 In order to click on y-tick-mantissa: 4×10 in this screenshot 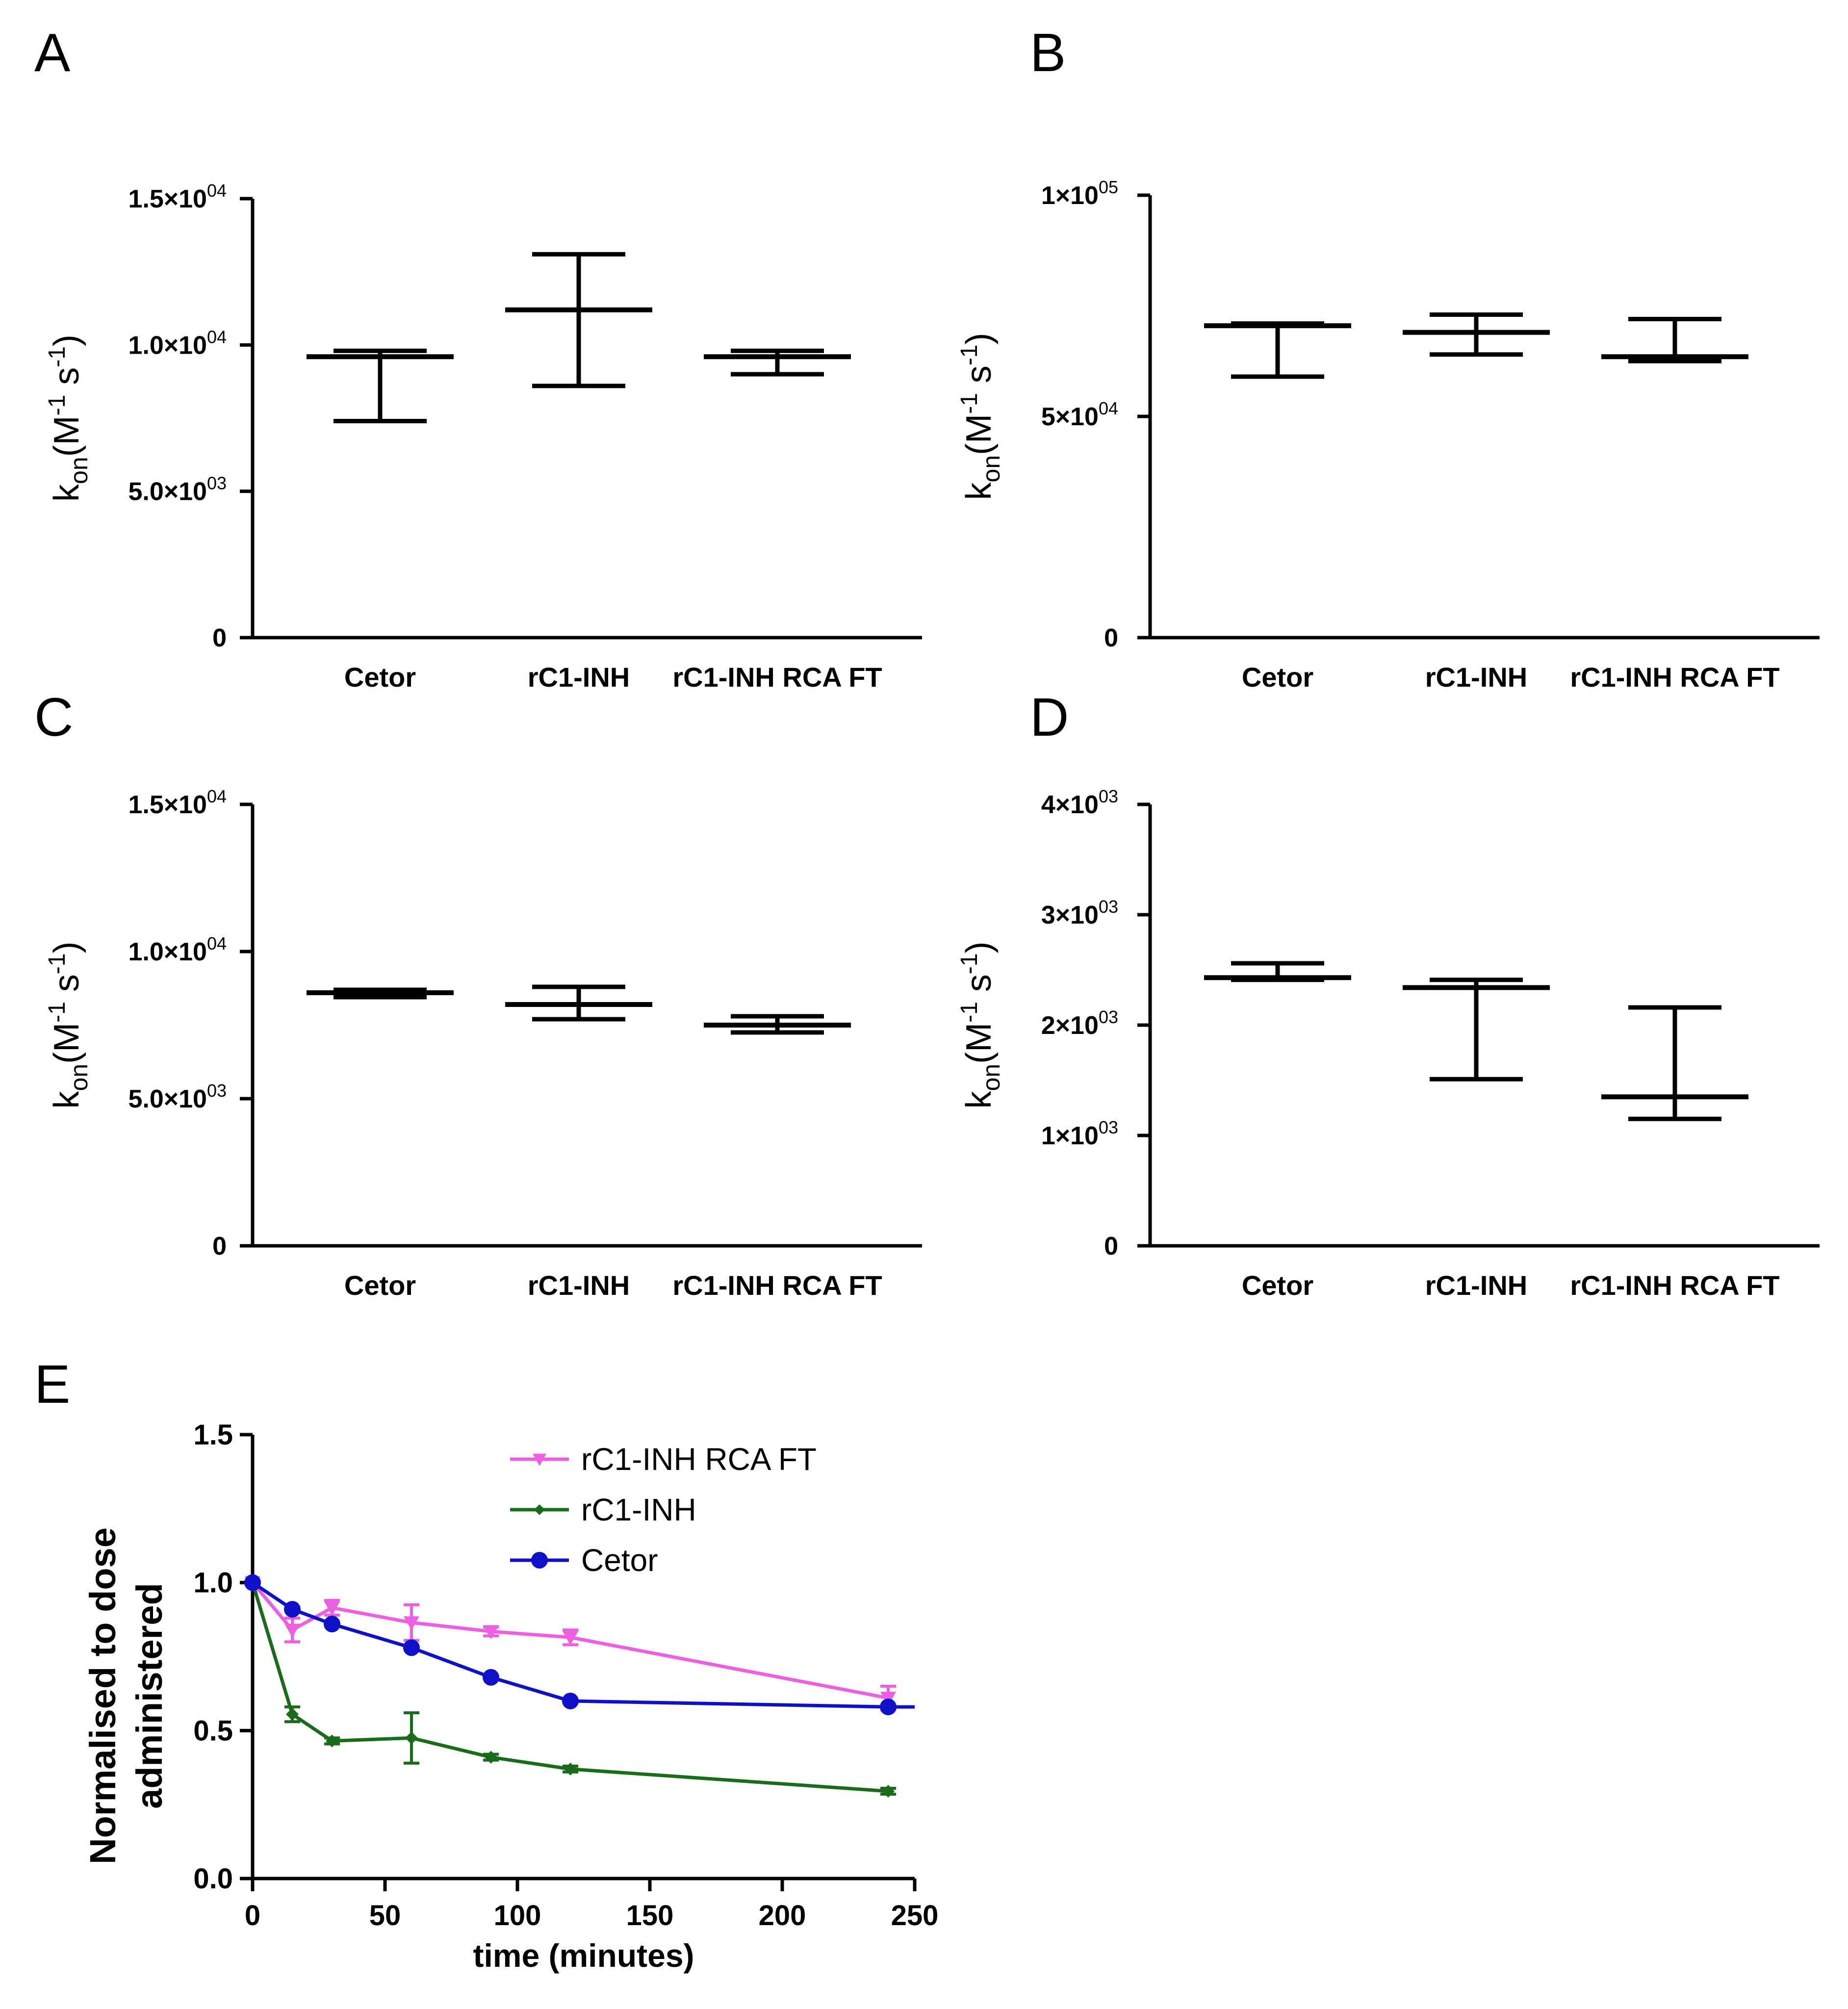, I will do `click(1070, 805)`.